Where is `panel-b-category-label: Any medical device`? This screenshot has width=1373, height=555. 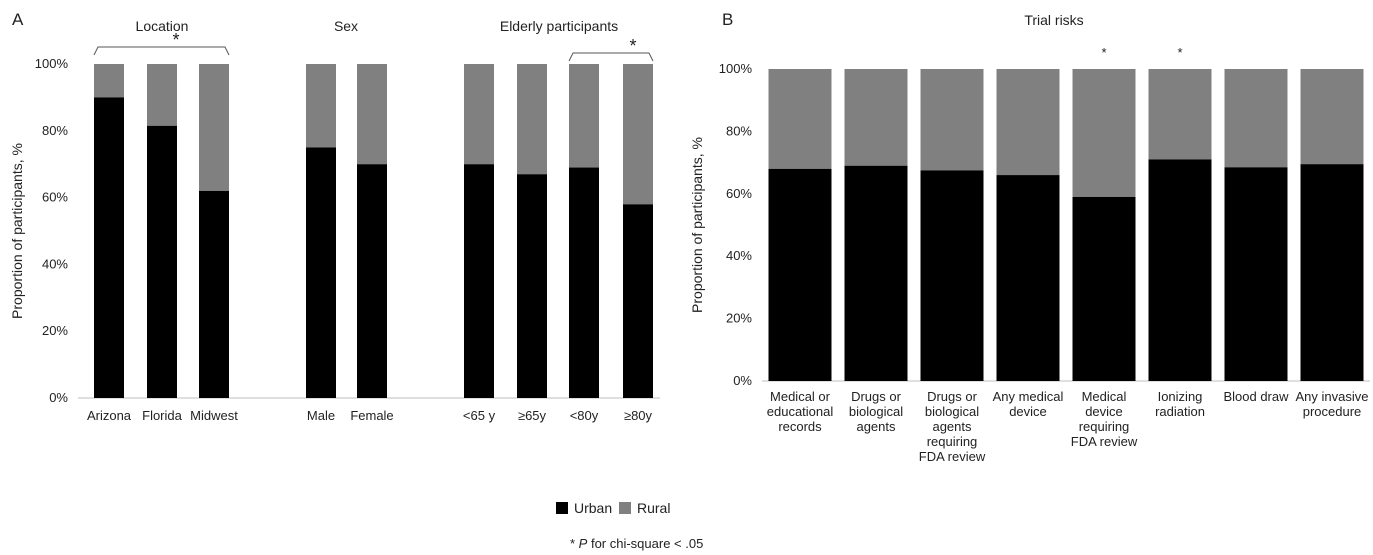 panel-b-category-label: Any medical device is located at coordinates (1028, 404).